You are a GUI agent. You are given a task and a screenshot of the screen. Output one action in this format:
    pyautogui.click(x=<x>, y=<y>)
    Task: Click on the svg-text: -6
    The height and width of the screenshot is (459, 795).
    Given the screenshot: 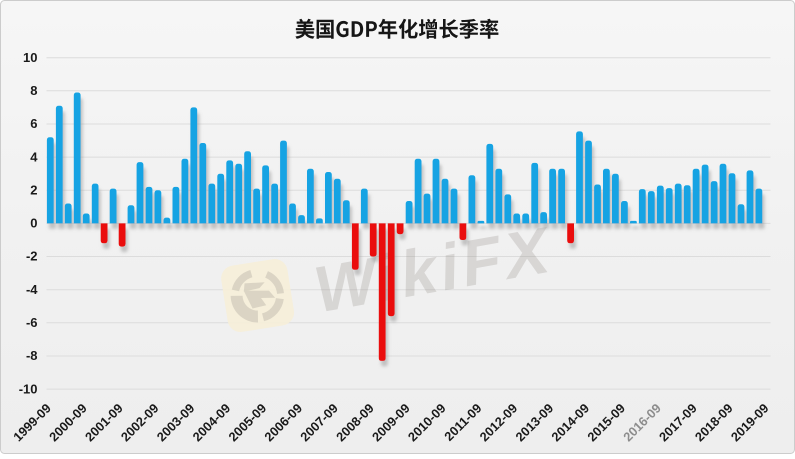 What is the action you would take?
    pyautogui.click(x=32, y=322)
    